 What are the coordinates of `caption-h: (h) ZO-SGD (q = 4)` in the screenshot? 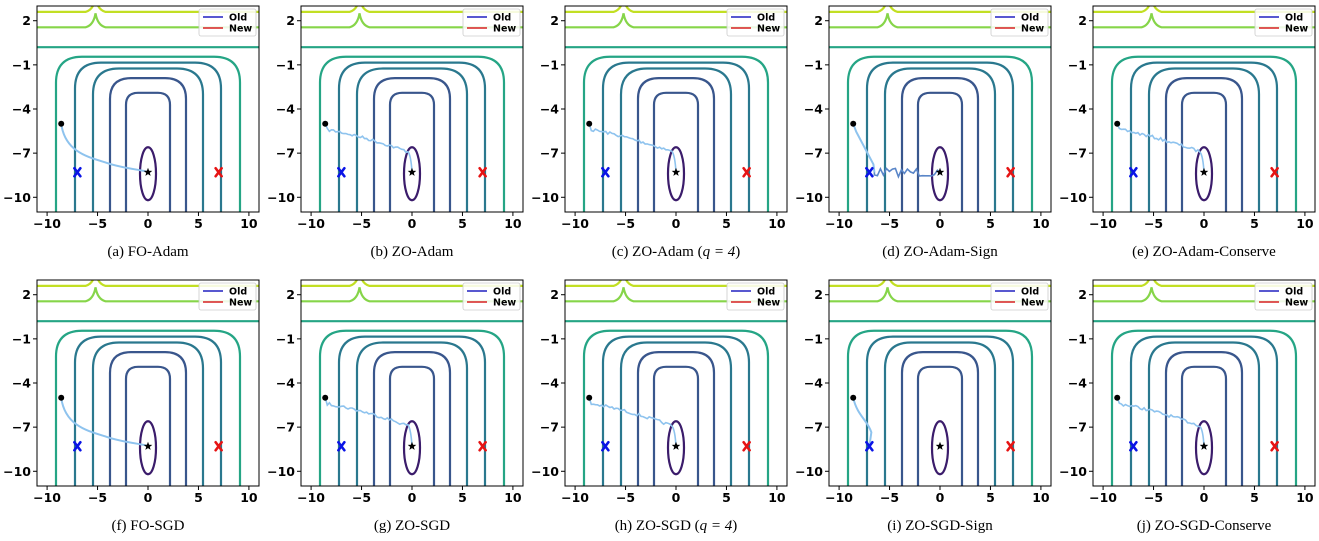 It's located at (676, 526).